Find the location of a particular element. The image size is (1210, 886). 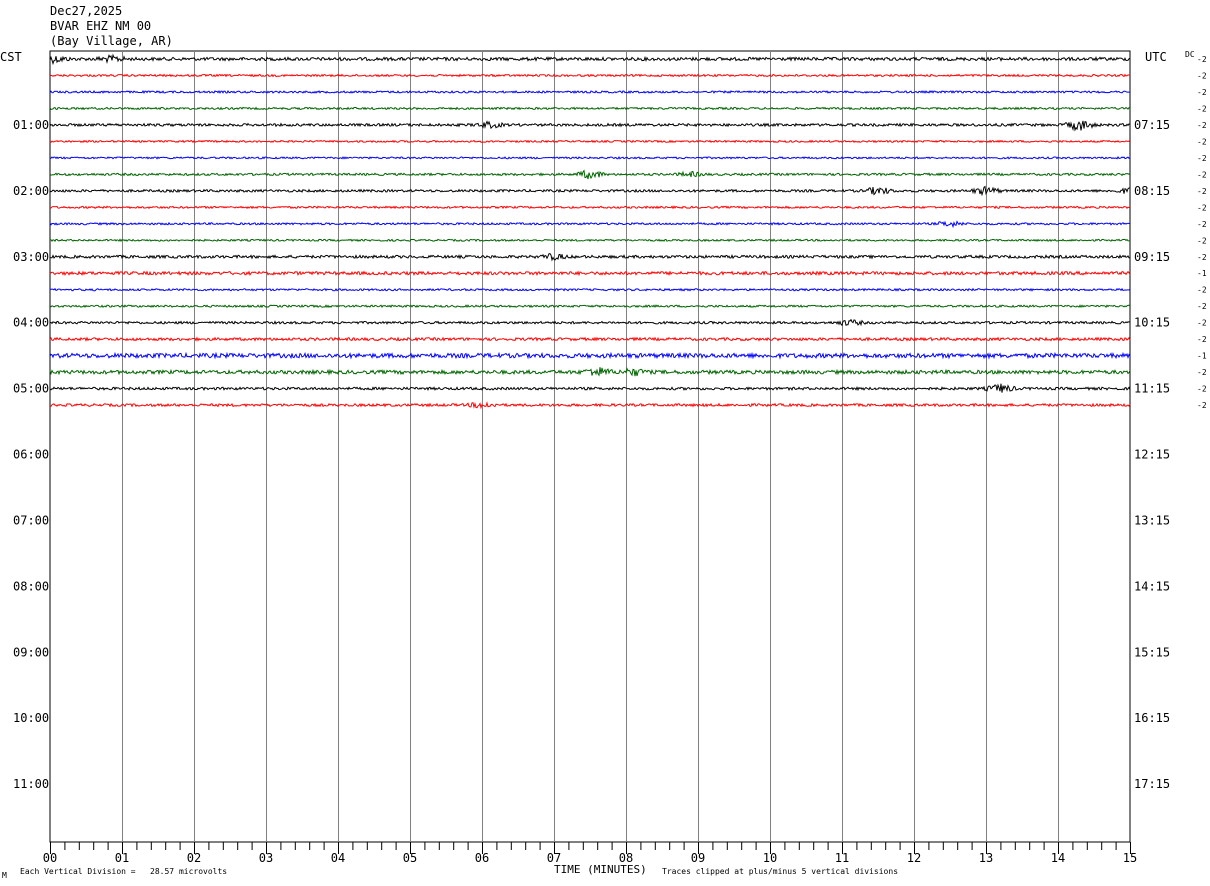

utc-axis-label: UTC is located at coordinates (1156, 57).